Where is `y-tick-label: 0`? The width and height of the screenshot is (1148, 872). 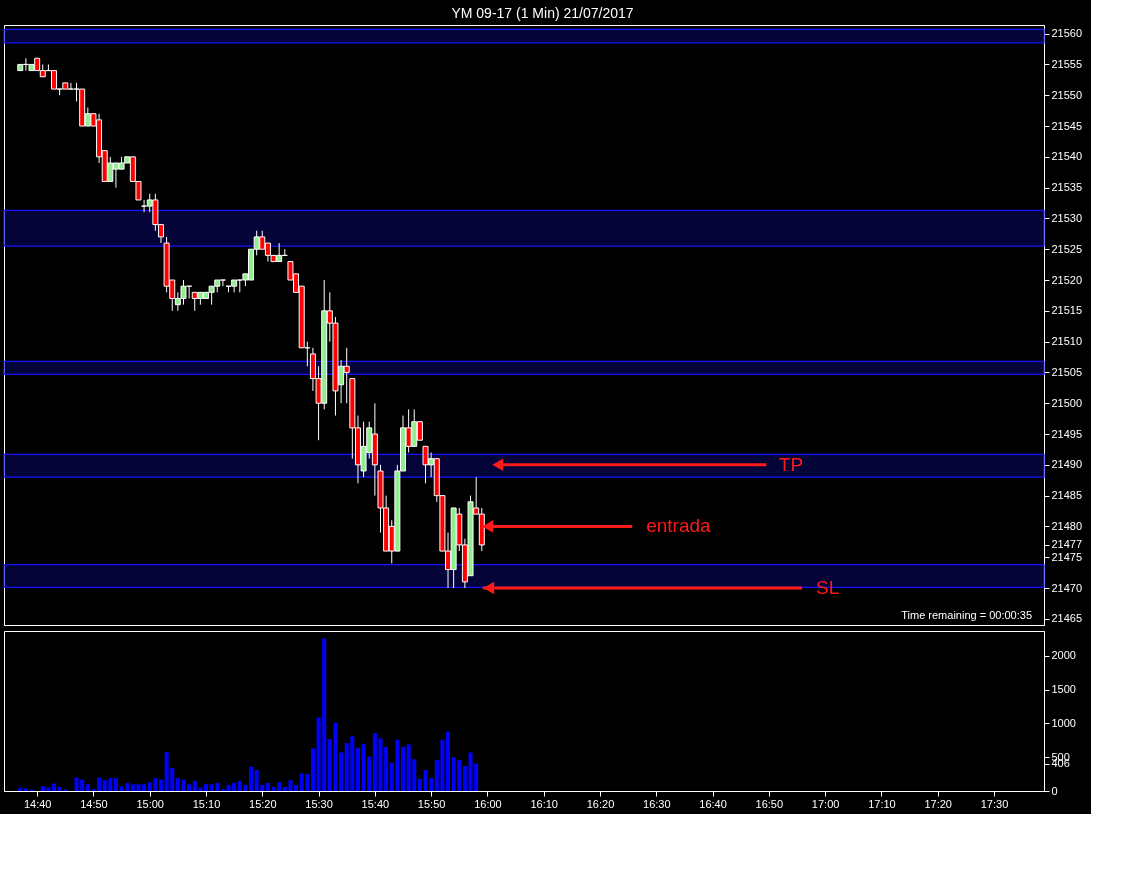
y-tick-label: 0 is located at coordinates (1054, 790).